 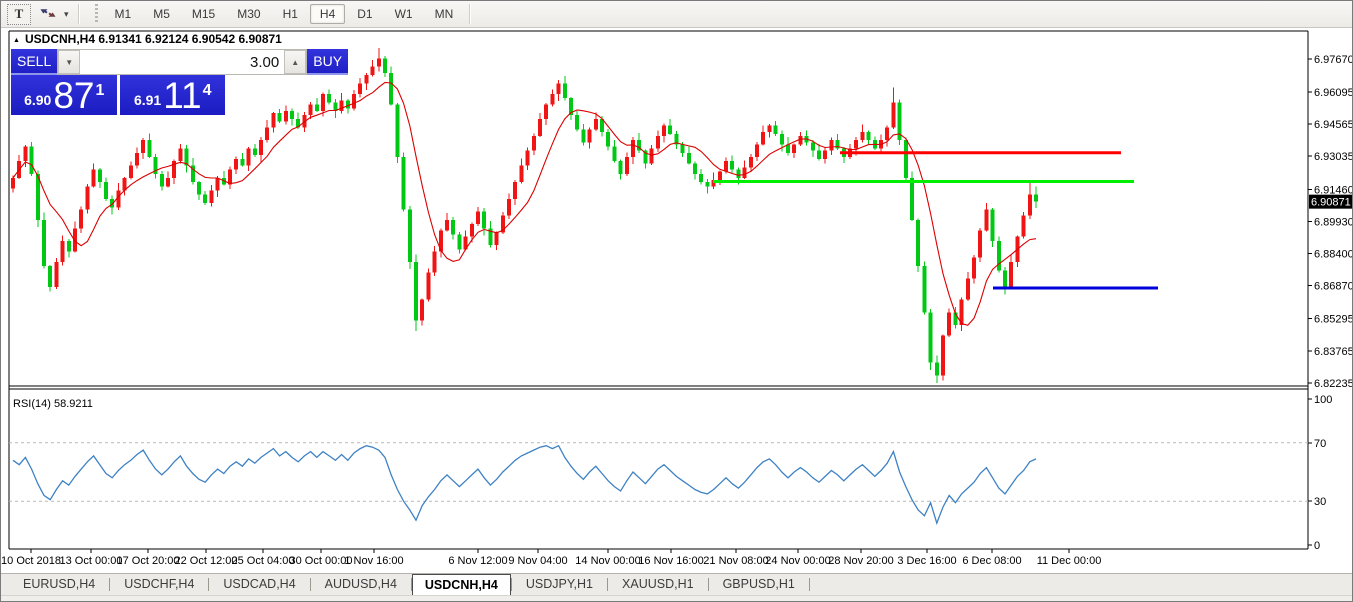 What do you see at coordinates (735, 561) in the screenshot?
I see `time-tick-label: 21 Nov 08:00` at bounding box center [735, 561].